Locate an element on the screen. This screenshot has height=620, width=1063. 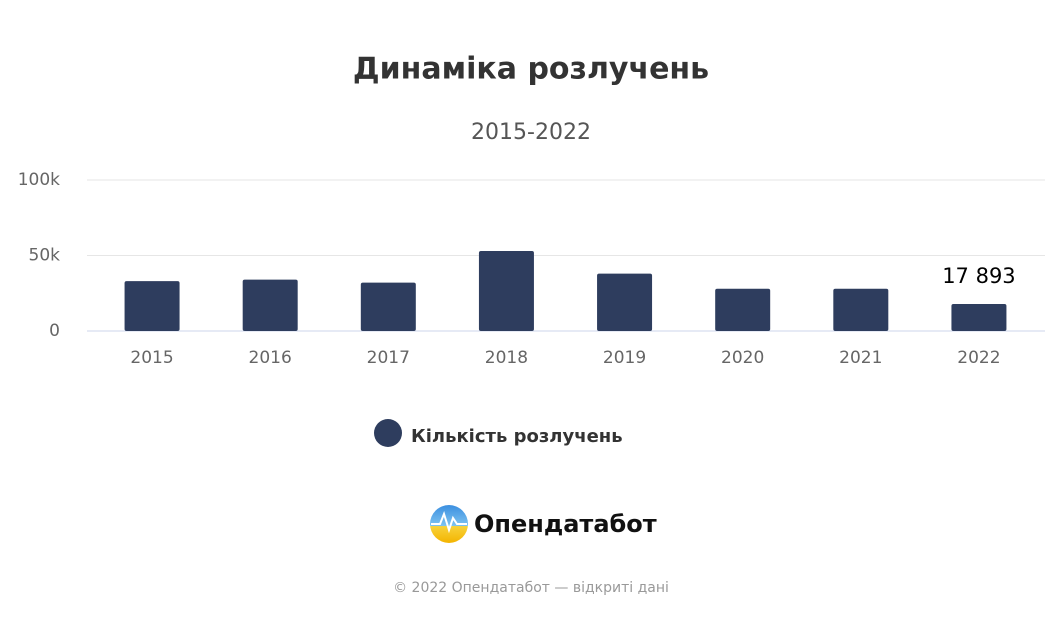
x-tick-label: 2019 is located at coordinates (624, 358).